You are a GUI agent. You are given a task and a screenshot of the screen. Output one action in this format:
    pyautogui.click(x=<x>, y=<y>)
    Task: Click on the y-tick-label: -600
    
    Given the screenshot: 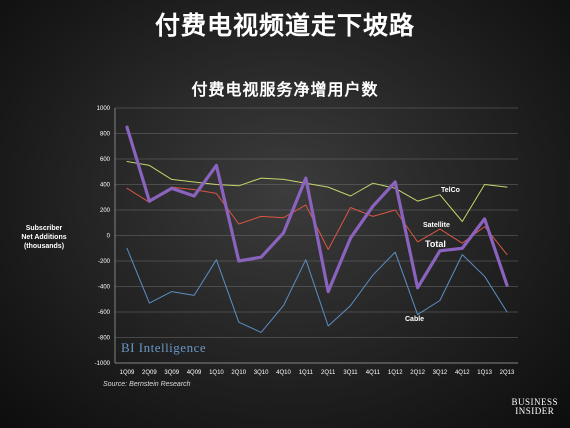 What is the action you would take?
    pyautogui.click(x=104, y=313)
    